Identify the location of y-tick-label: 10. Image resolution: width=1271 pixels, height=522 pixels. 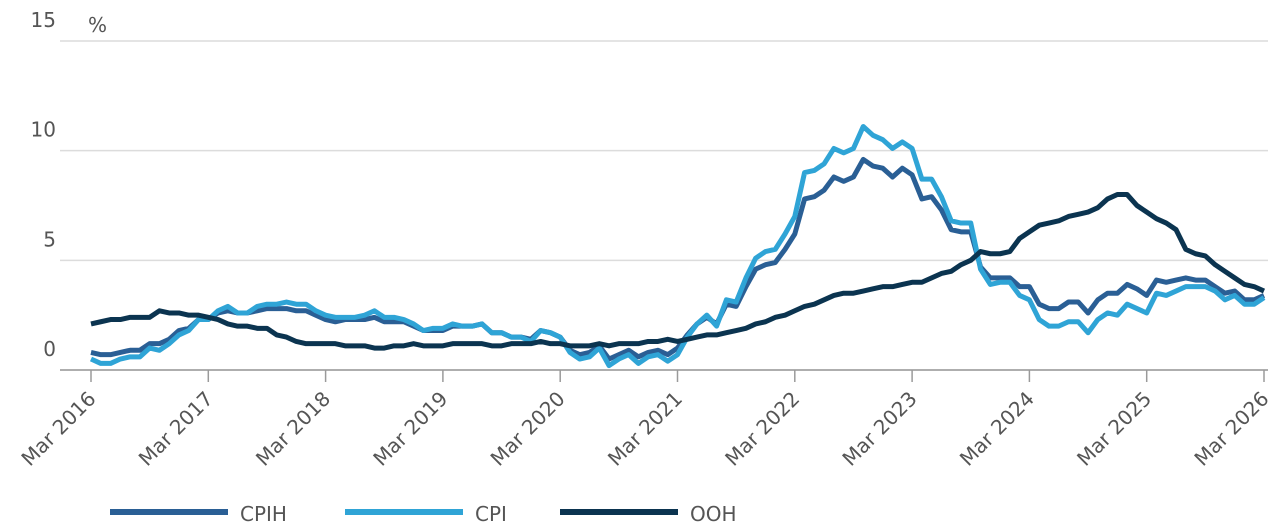
(43, 130).